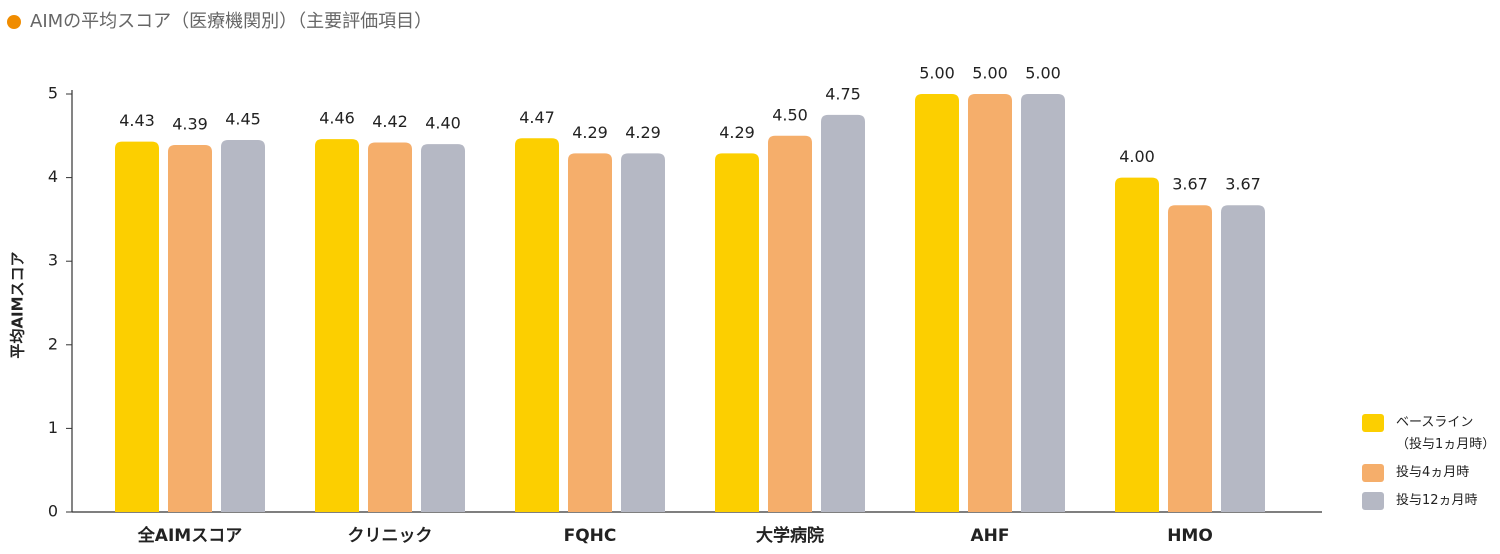  Describe the element at coordinates (53, 93) in the screenshot. I see `y-tick-label: 5` at that location.